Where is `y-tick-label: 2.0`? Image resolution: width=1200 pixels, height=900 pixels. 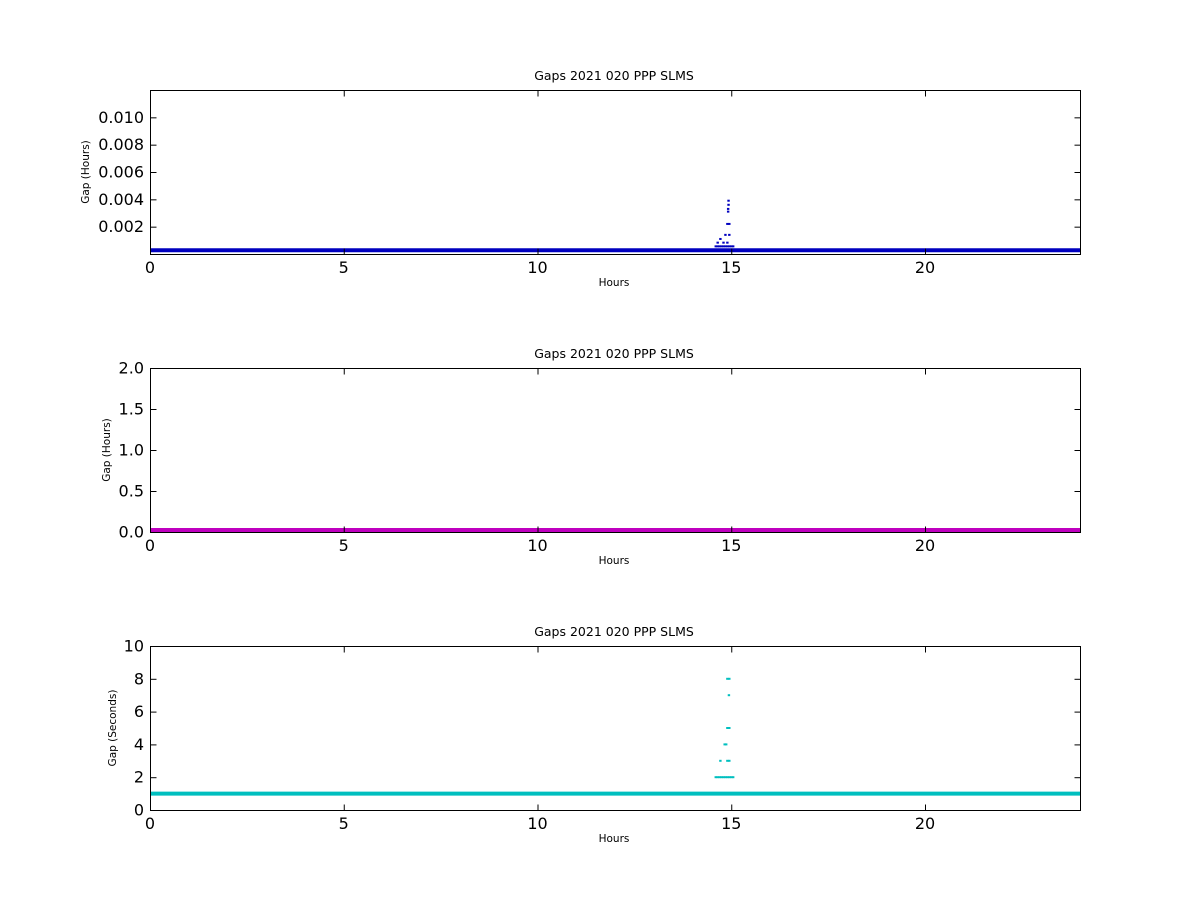
y-tick-label: 2.0 is located at coordinates (131, 368).